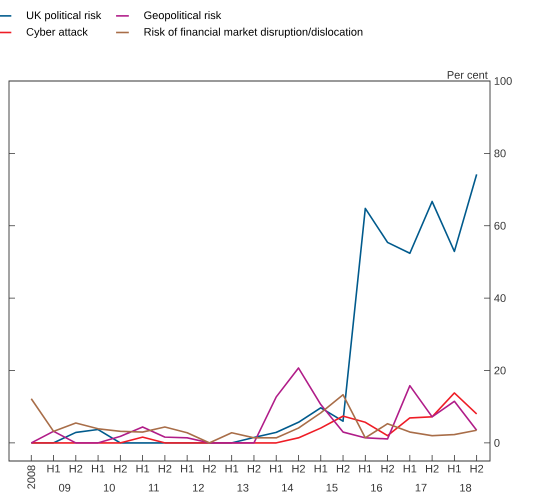 The width and height of the screenshot is (533, 501). Describe the element at coordinates (183, 16) in the screenshot. I see `legend-label: Geopolitical risk` at that location.